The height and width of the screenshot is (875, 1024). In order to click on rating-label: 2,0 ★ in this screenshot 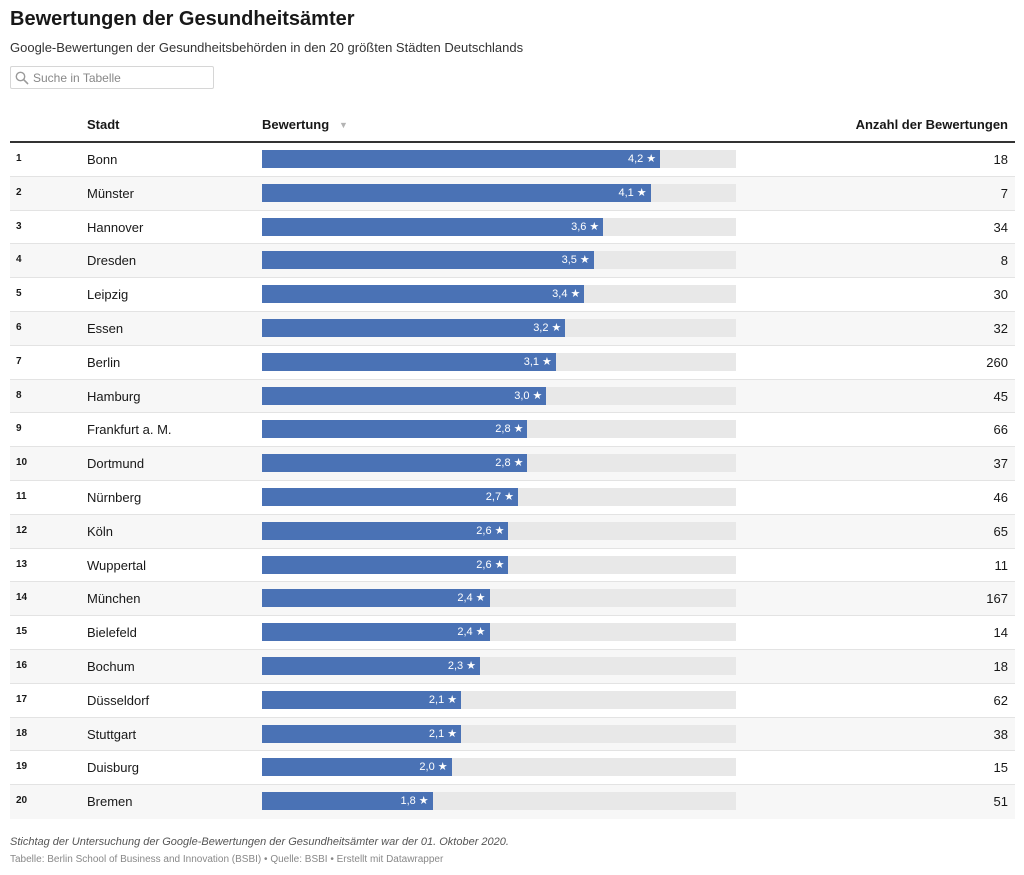, I will do `click(433, 766)`.